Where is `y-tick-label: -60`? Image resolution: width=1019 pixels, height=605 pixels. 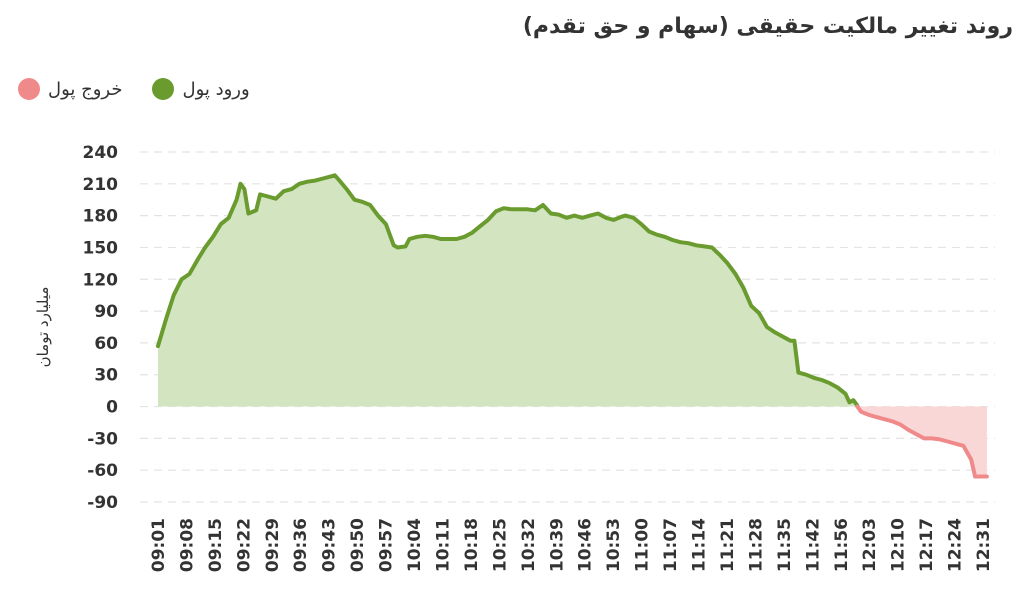 y-tick-label: -60 is located at coordinates (102, 471).